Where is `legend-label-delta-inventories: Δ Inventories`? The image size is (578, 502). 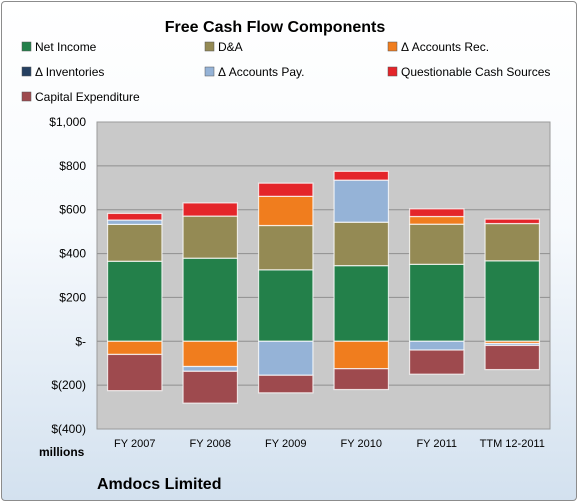
legend-label-delta-inventories: Δ Inventories is located at coordinates (69, 72).